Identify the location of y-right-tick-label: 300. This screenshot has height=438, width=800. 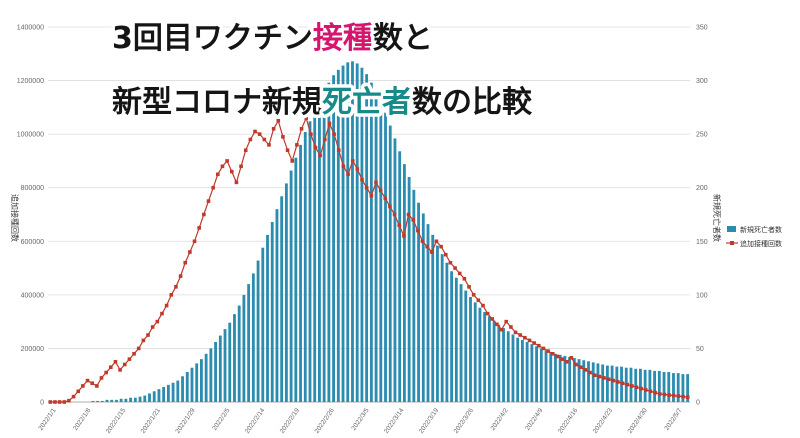
(702, 81).